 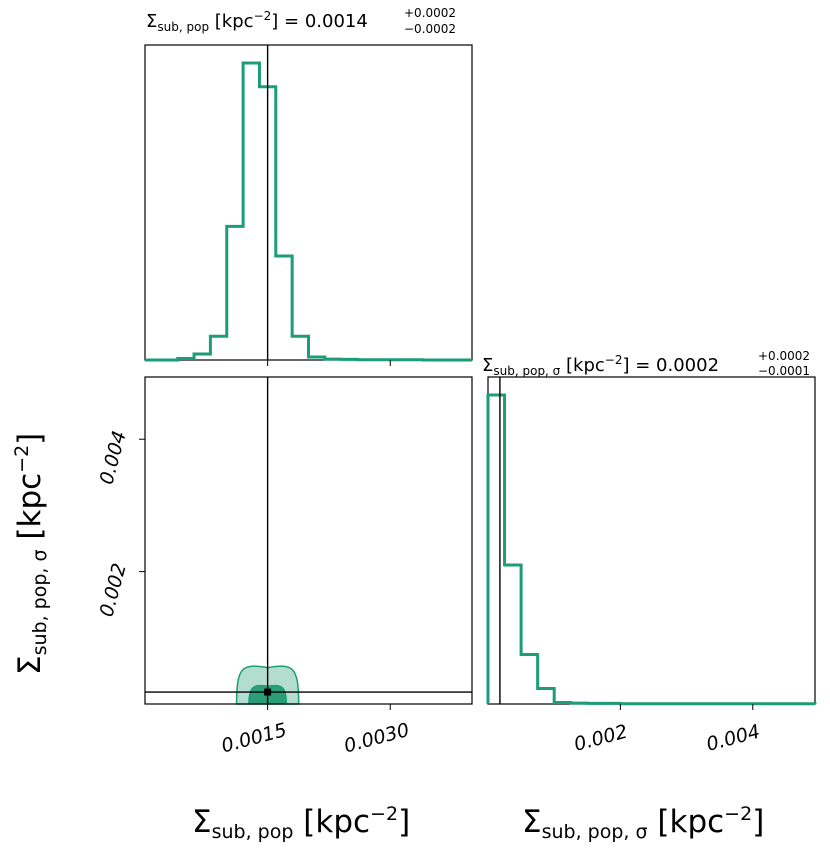 I want to click on marginal-x-title: Σsub, pop [kpc−2] = 0.0014, so click(x=257, y=21).